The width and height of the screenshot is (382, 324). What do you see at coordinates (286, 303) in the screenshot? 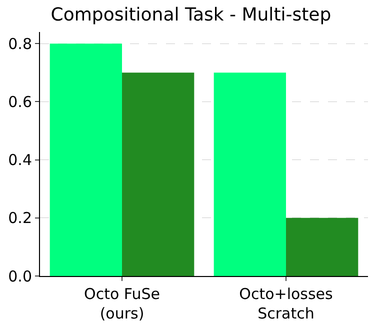
I see `x-tick-label: Octo+losses Scratch` at bounding box center [286, 303].